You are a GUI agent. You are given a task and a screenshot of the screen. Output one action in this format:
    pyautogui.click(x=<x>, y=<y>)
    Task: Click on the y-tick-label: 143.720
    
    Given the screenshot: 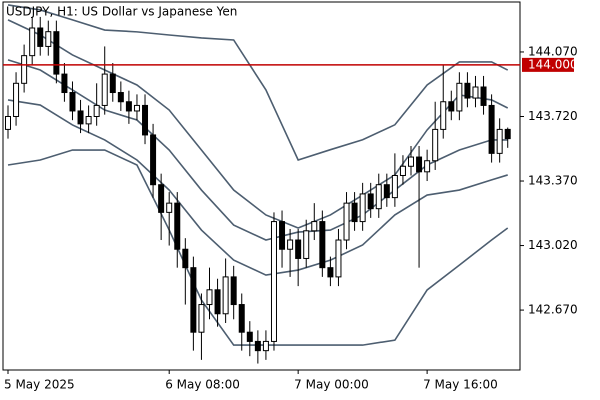 What is the action you would take?
    pyautogui.click(x=553, y=116)
    